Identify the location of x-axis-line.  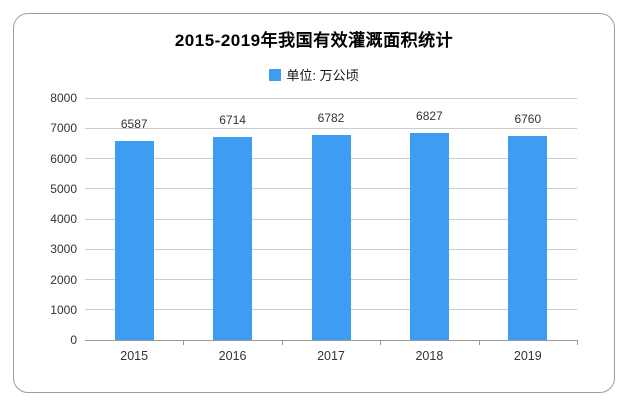
(331, 340).